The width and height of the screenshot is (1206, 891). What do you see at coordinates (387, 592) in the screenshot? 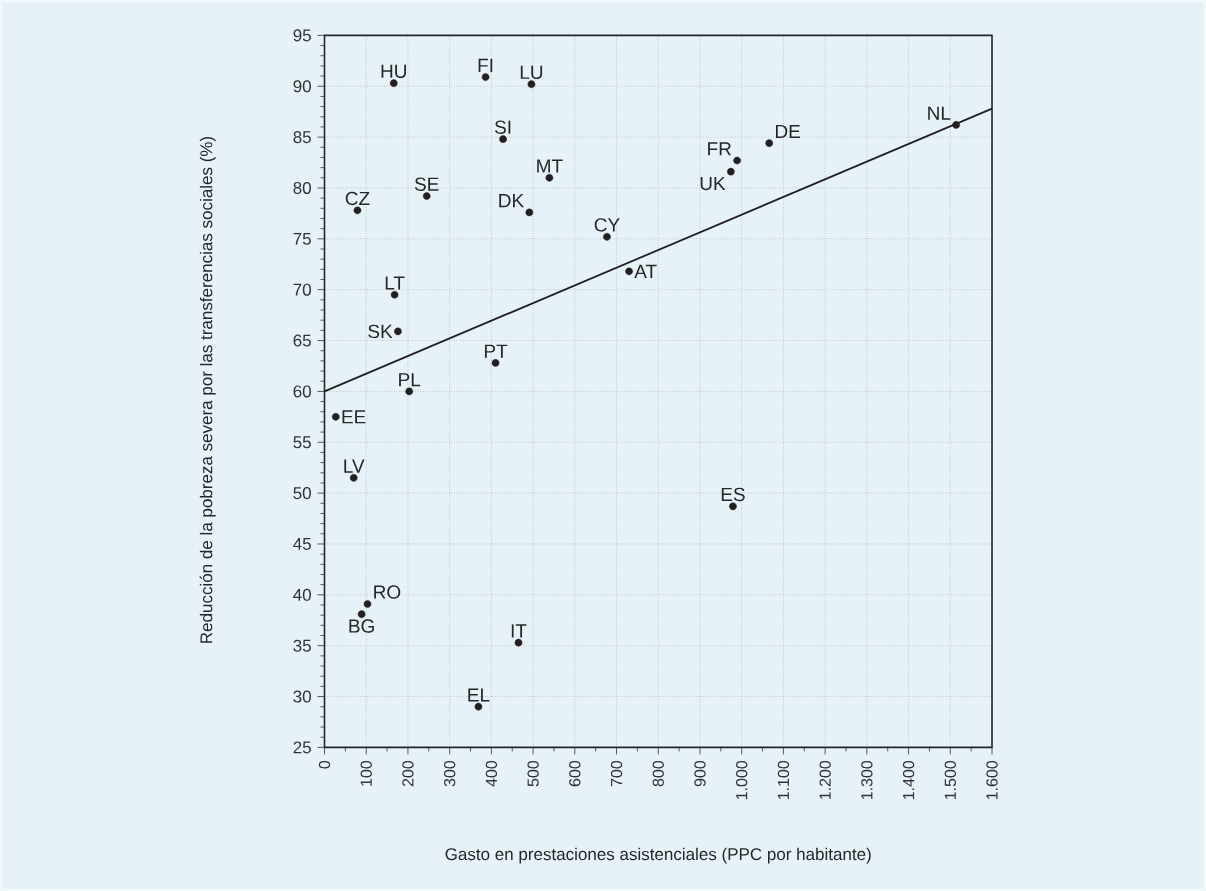
I see `annotation: RO` at bounding box center [387, 592].